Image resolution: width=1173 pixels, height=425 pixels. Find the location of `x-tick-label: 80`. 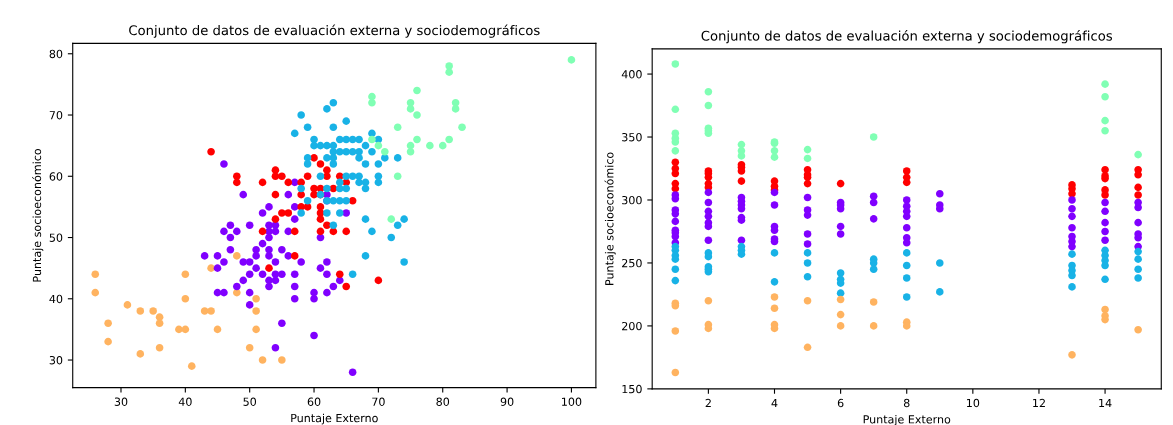

x-tick-label: 80 is located at coordinates (443, 401).